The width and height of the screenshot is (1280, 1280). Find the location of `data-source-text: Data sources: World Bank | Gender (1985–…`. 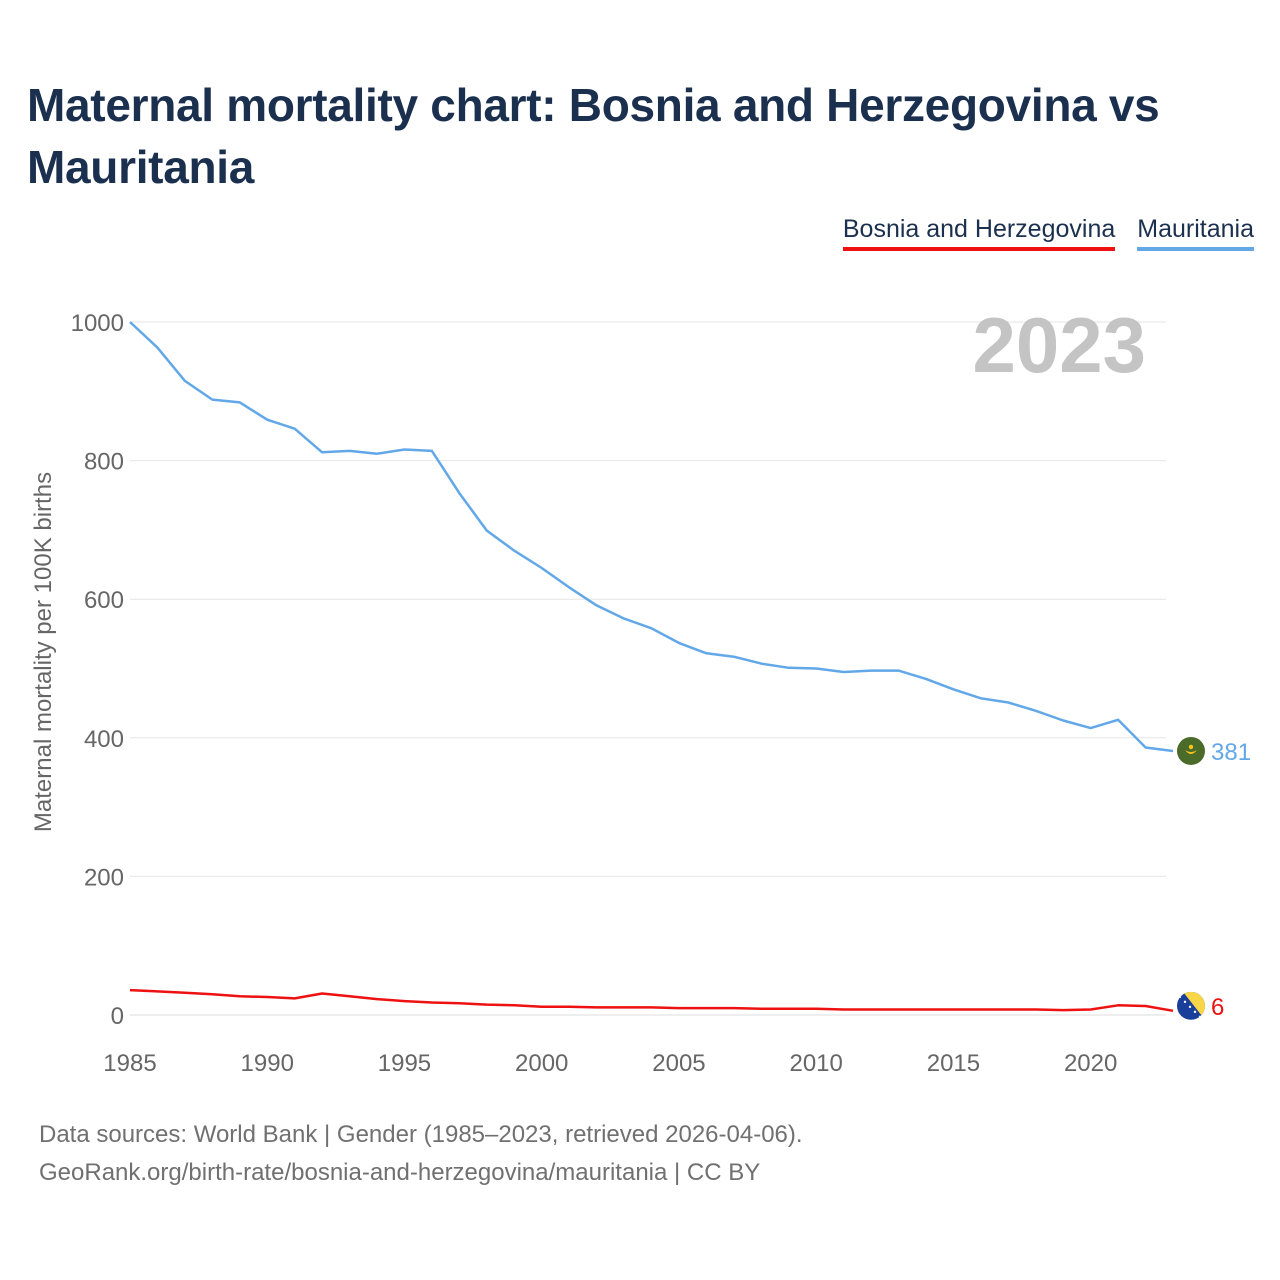

data-source-text: Data sources: World Bank | Gender (1985–… is located at coordinates (421, 1134).